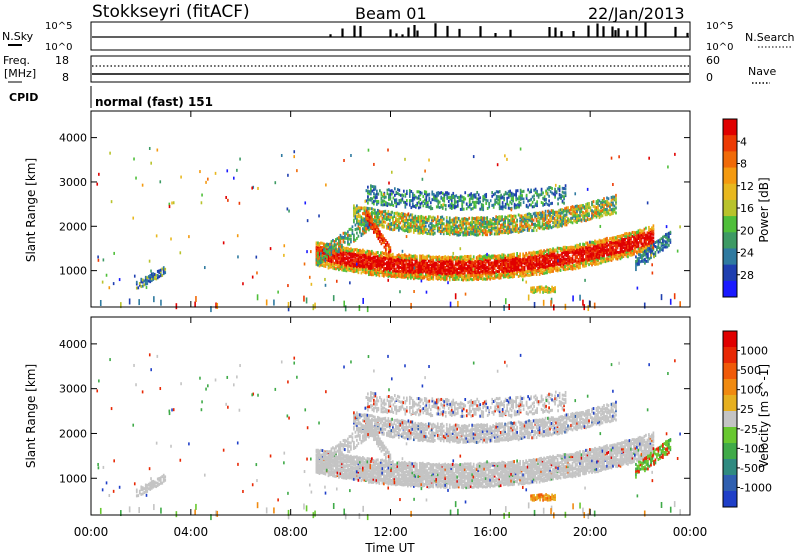 The width and height of the screenshot is (800, 554). What do you see at coordinates (154, 102) in the screenshot?
I see `cpid-value: normal (fast) 151` at bounding box center [154, 102].